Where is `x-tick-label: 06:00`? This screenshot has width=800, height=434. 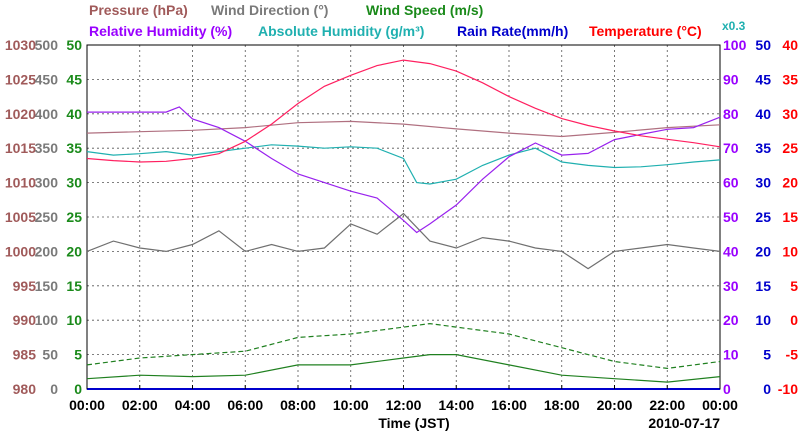
x-tick-label: 06:00 is located at coordinates (245, 405).